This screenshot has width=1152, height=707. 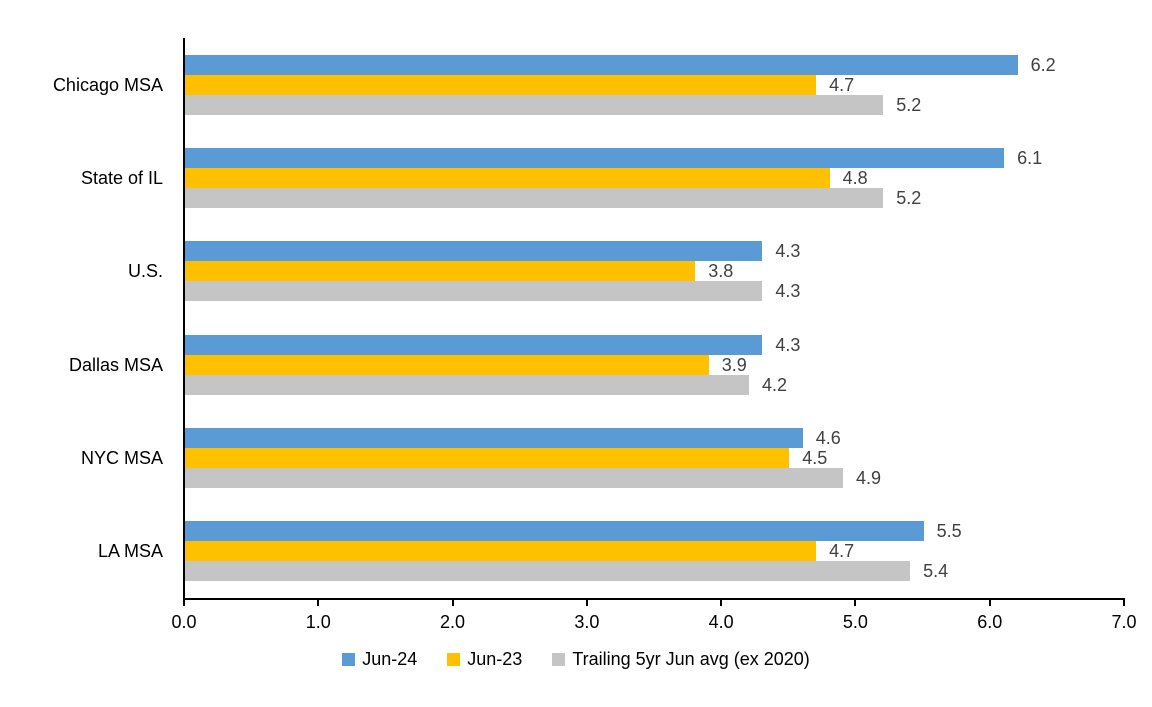 I want to click on value-label: 4.2, so click(x=775, y=384).